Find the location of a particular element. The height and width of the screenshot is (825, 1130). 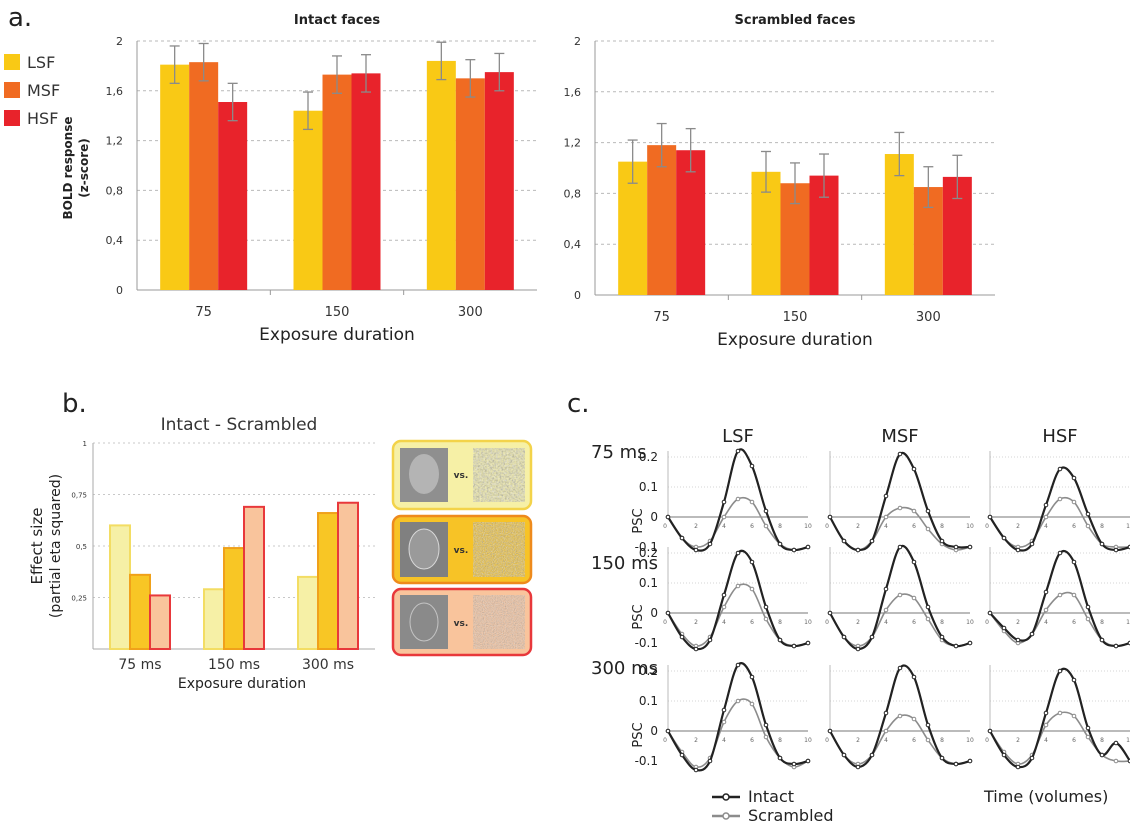

y-tick-label: 0,75 is located at coordinates (79, 496).